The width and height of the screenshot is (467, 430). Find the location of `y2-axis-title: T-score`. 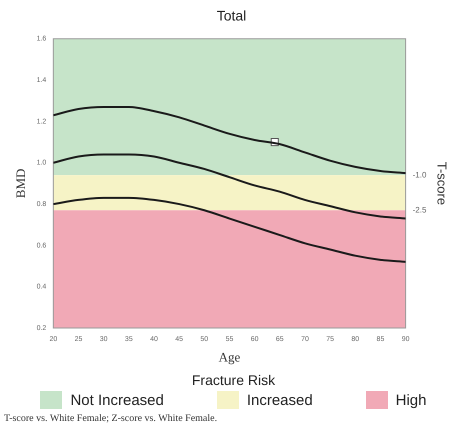

y2-axis-title: T-score is located at coordinates (442, 184).